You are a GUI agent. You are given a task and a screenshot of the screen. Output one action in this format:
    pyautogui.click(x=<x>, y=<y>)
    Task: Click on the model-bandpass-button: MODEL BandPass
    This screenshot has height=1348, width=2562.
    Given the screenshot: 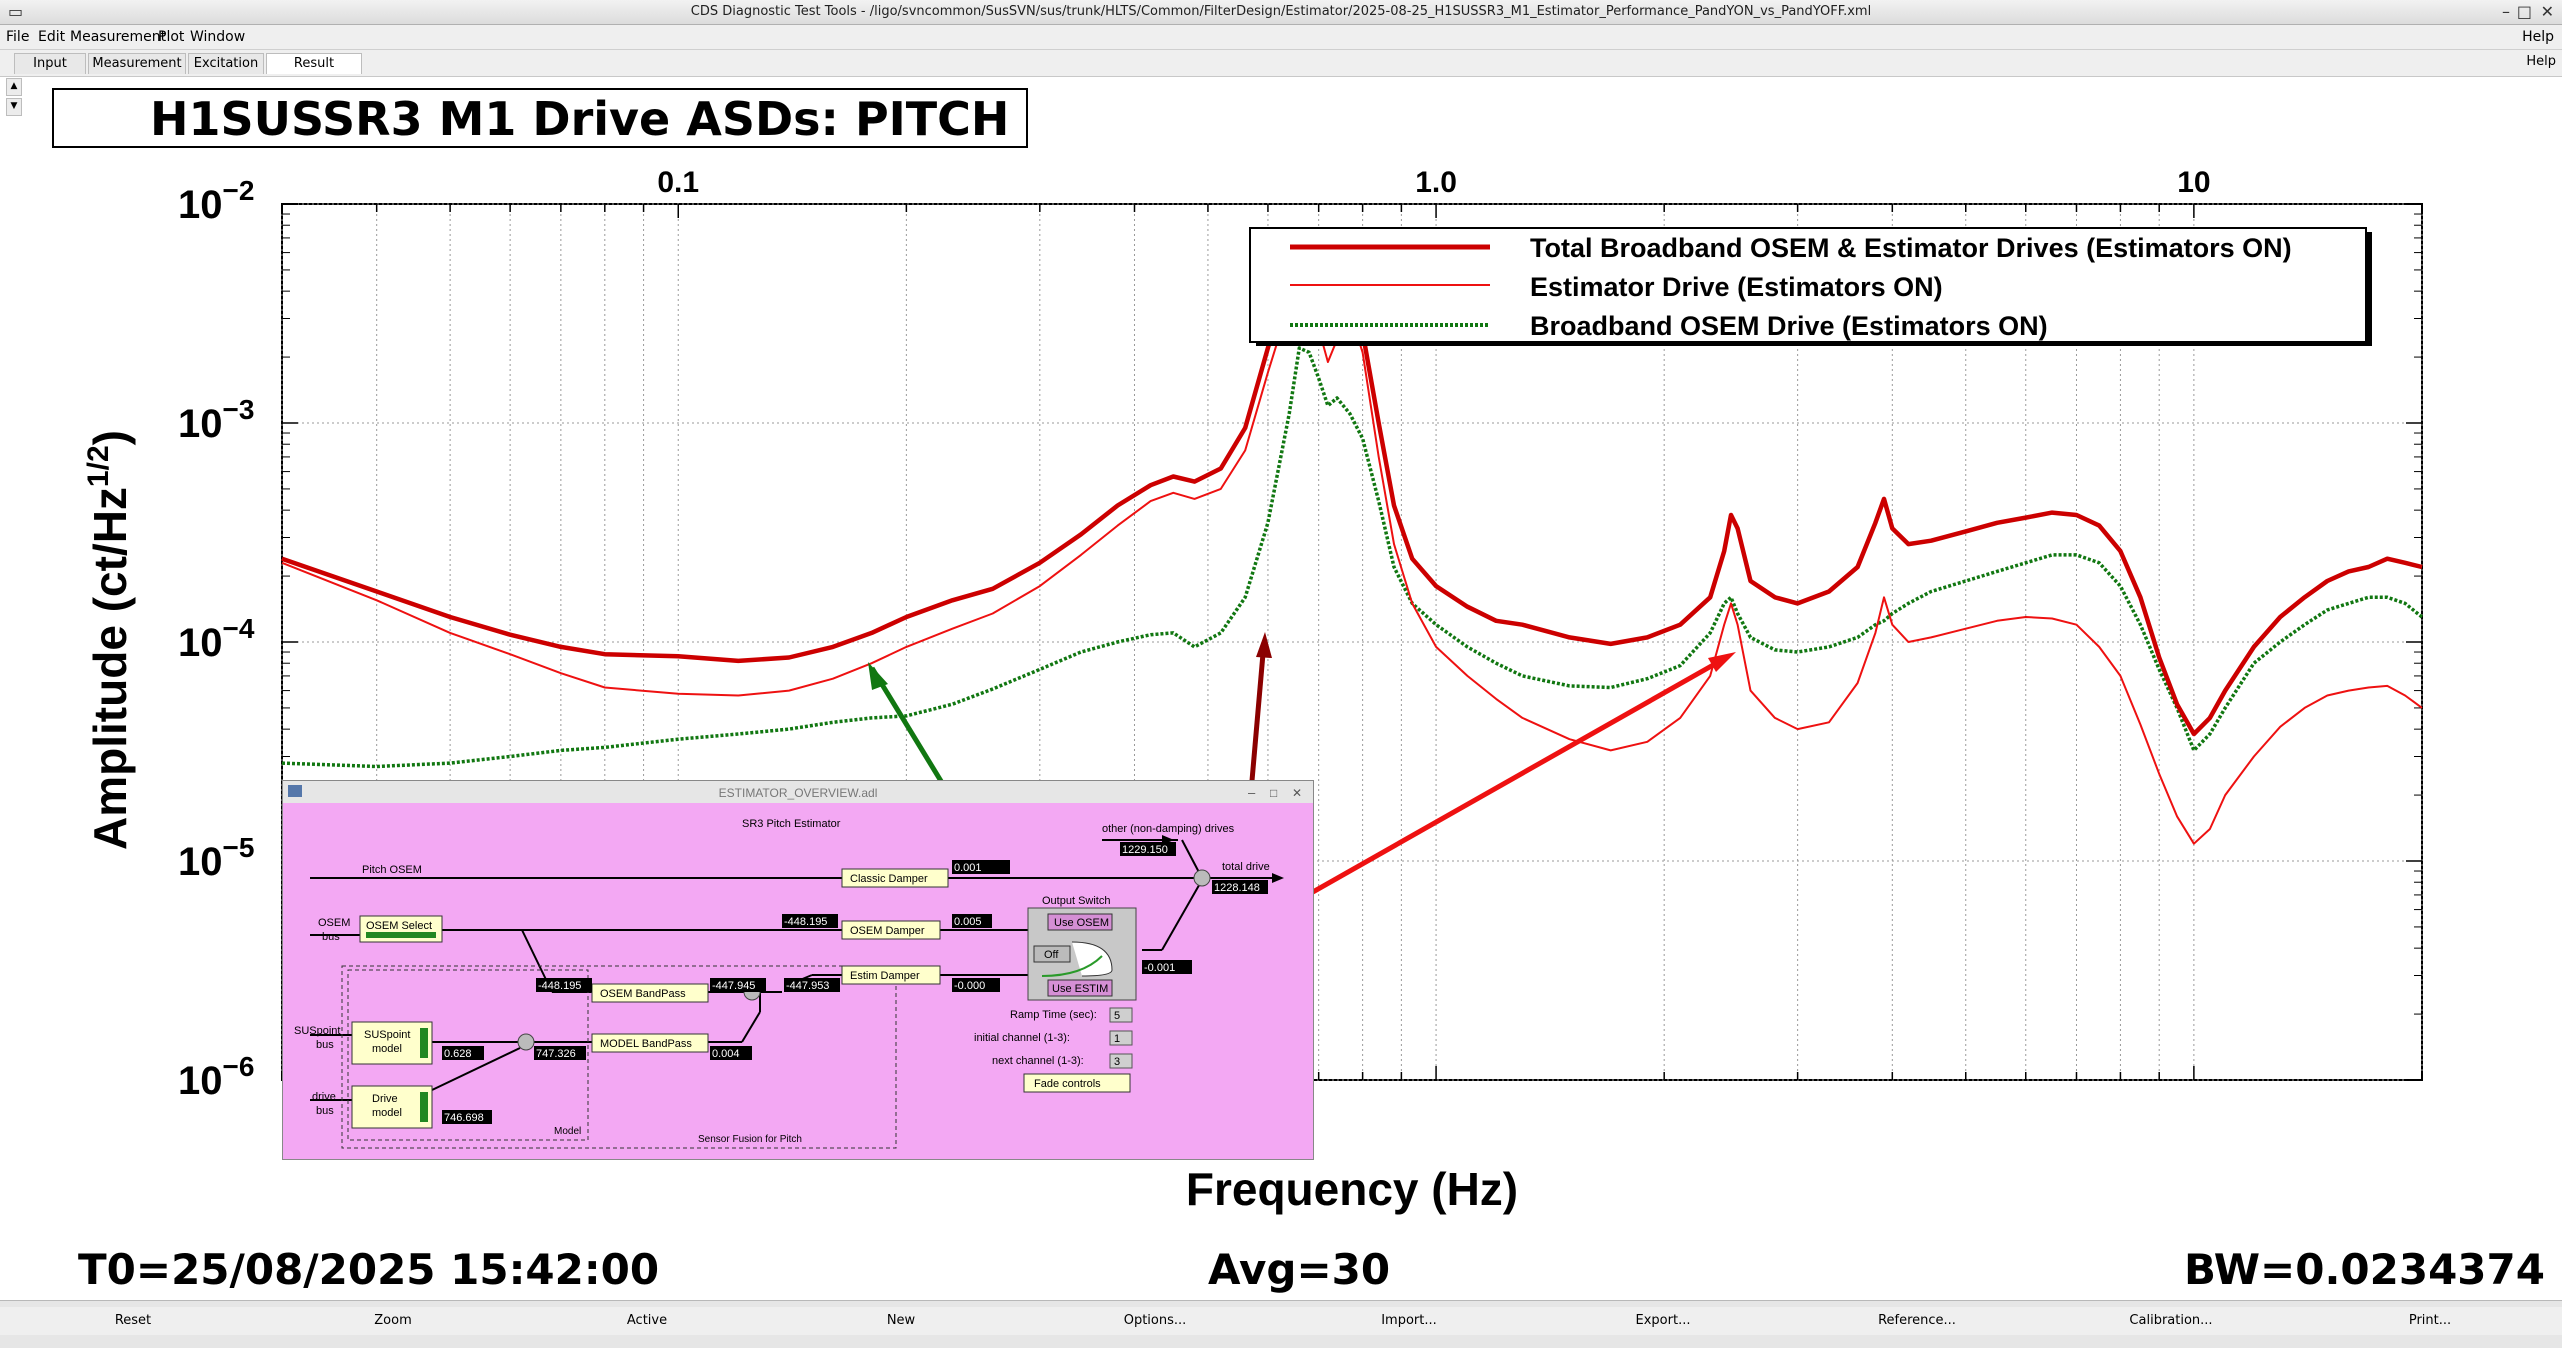 What is the action you would take?
    pyautogui.click(x=650, y=1043)
    